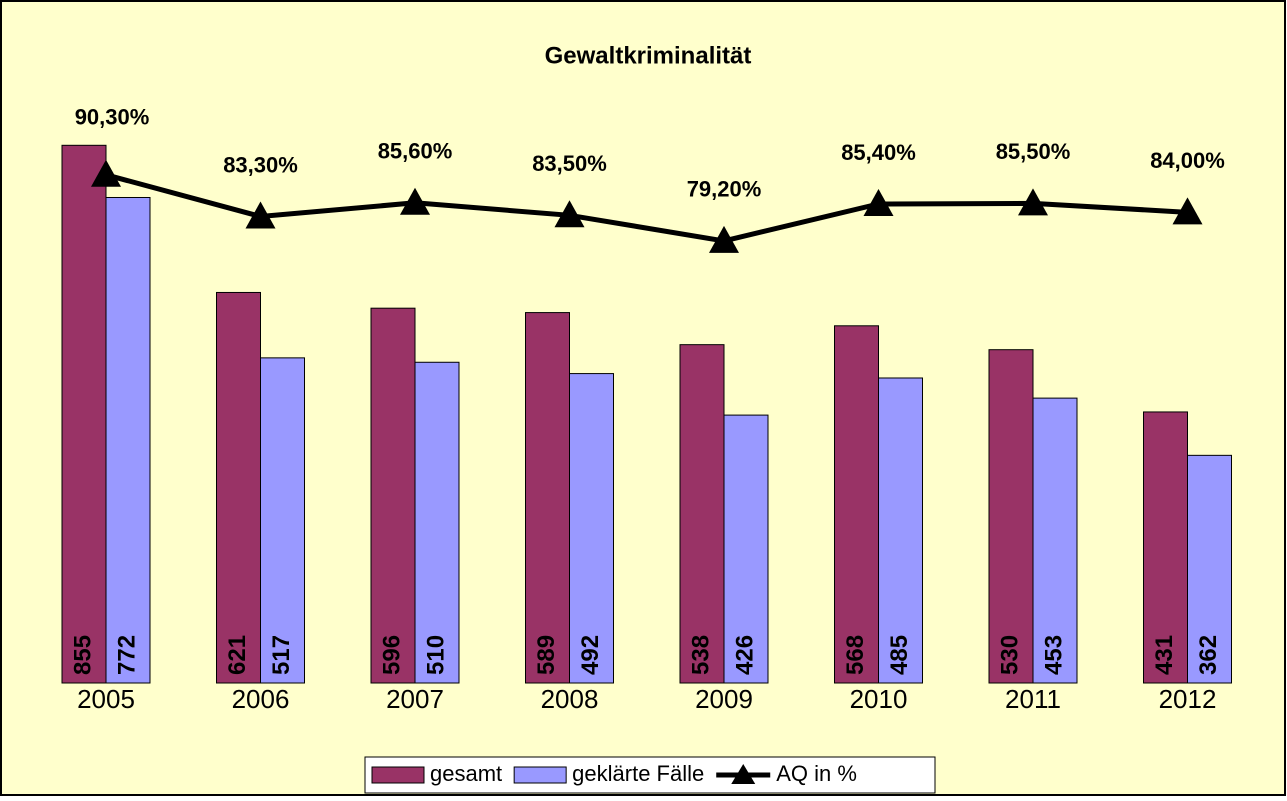 The width and height of the screenshot is (1287, 801). I want to click on line-value-label: 83,30%, so click(260, 164).